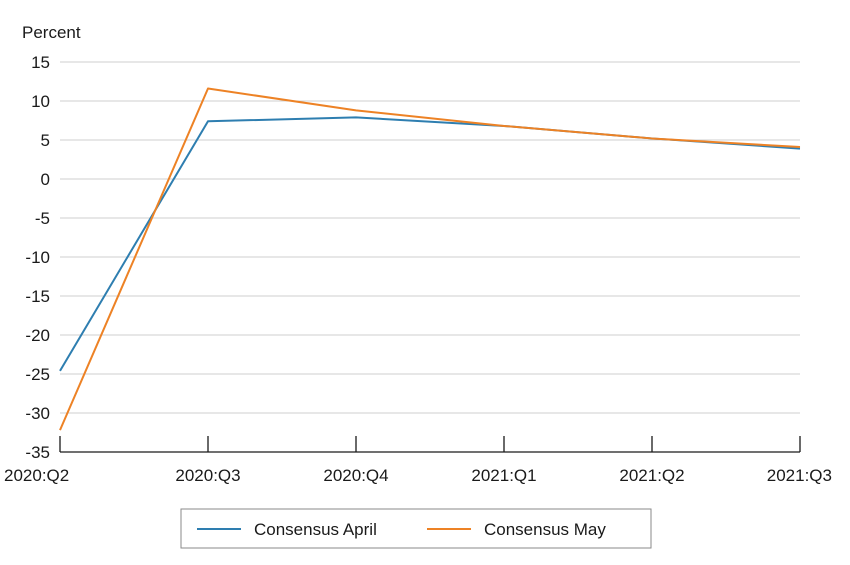 The width and height of the screenshot is (850, 565). What do you see at coordinates (42, 218) in the screenshot?
I see `y-tick-label: -5` at bounding box center [42, 218].